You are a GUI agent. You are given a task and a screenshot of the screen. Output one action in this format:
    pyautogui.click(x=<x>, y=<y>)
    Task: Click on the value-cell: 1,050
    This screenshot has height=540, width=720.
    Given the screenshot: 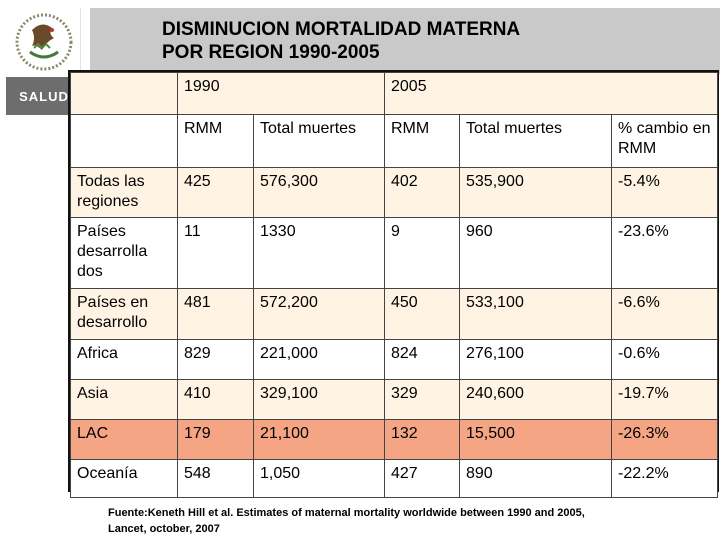 What is the action you would take?
    pyautogui.click(x=319, y=478)
    